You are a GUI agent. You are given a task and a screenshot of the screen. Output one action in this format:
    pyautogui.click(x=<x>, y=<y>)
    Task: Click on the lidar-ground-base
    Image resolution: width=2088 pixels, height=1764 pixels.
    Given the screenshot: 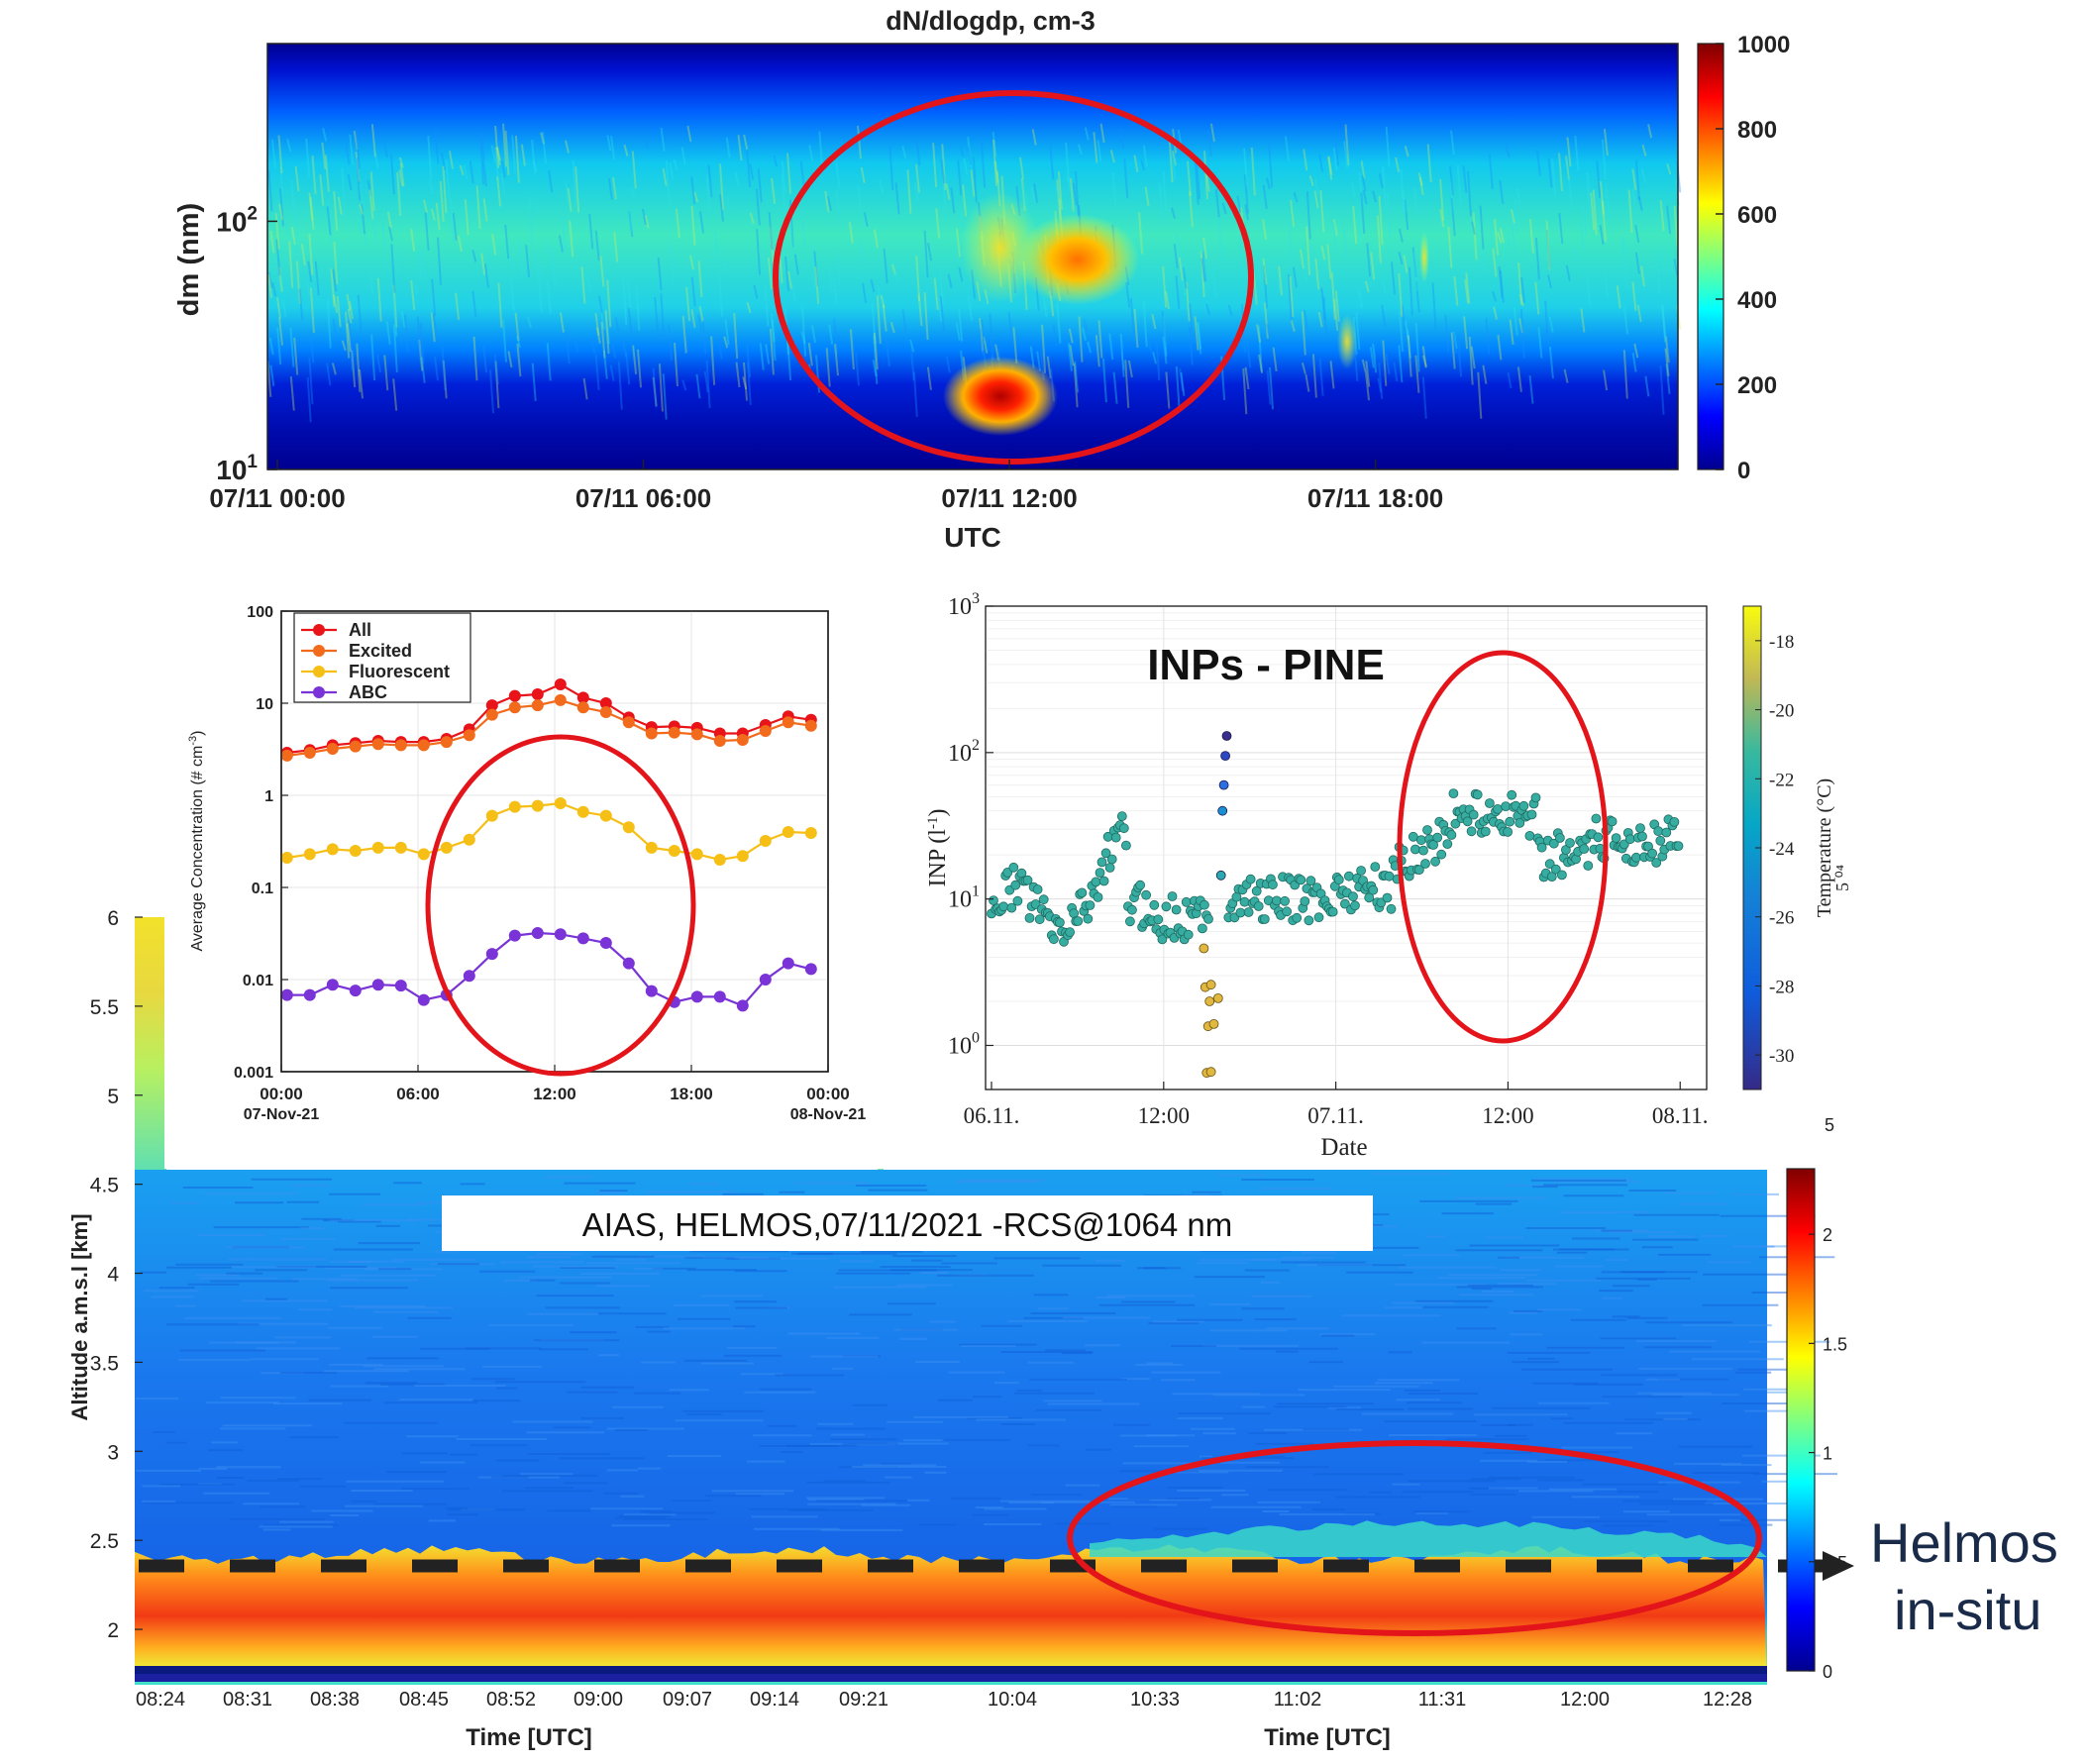 What is the action you would take?
    pyautogui.click(x=951, y=1678)
    